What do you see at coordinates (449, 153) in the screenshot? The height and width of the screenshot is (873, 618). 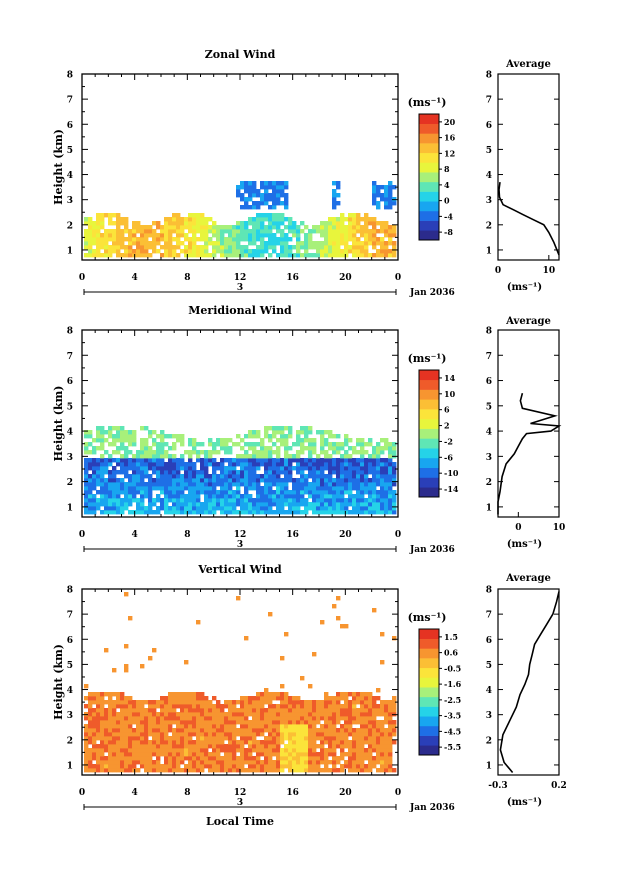 I see `colorbar-tick-label: 12` at bounding box center [449, 153].